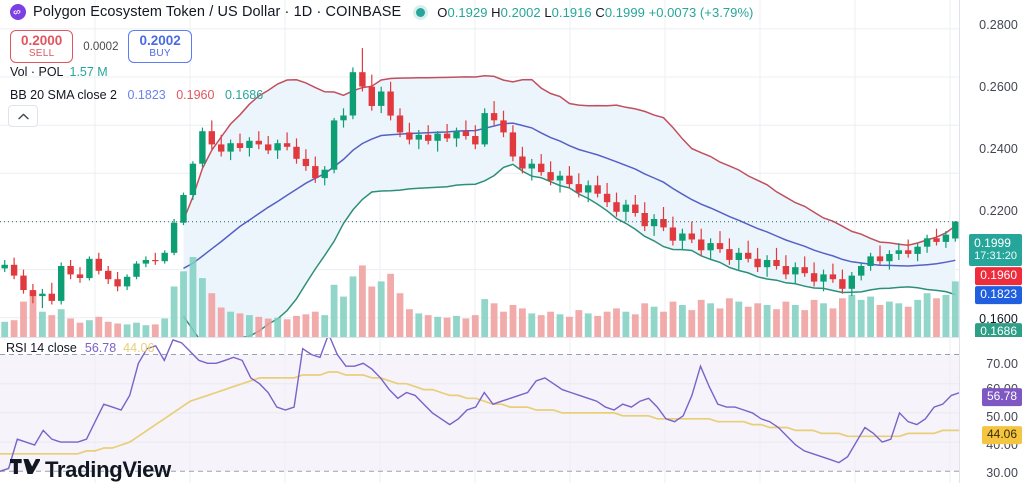  I want to click on price-tick: 0.2800, so click(998, 25).